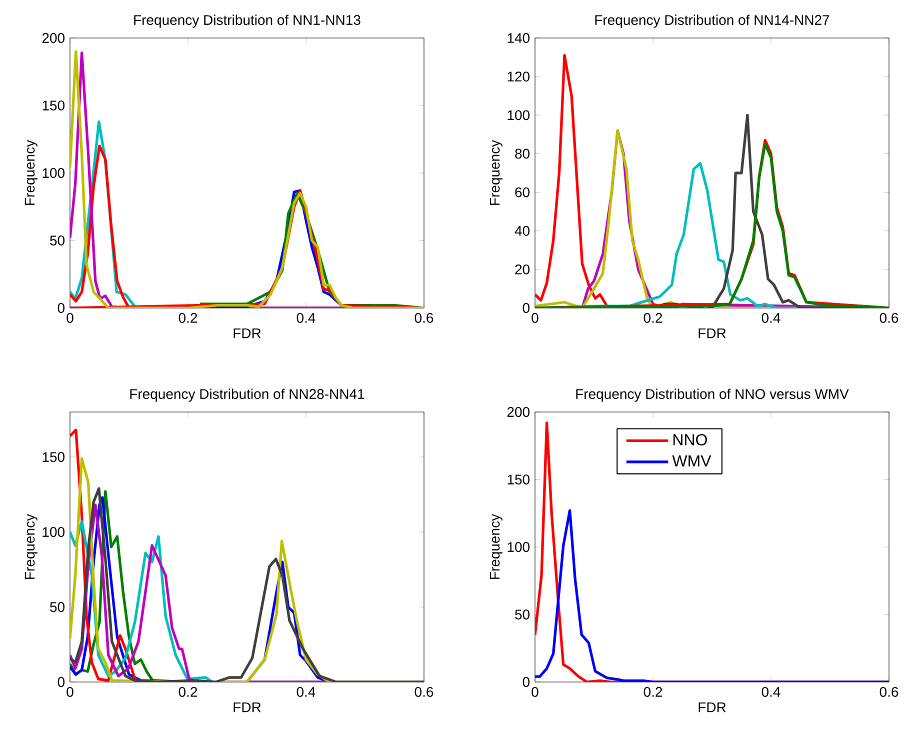  I want to click on y-tick-label: 20, so click(522, 269).